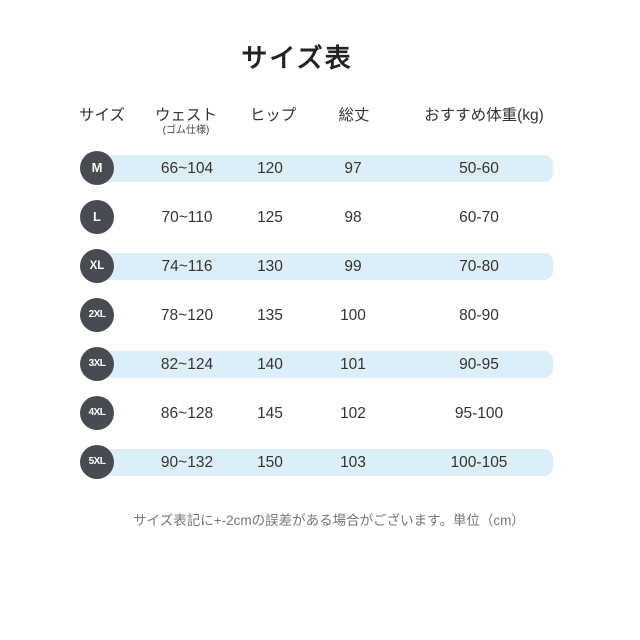 Image resolution: width=640 pixels, height=640 pixels. I want to click on size-badge: XL, so click(97, 266).